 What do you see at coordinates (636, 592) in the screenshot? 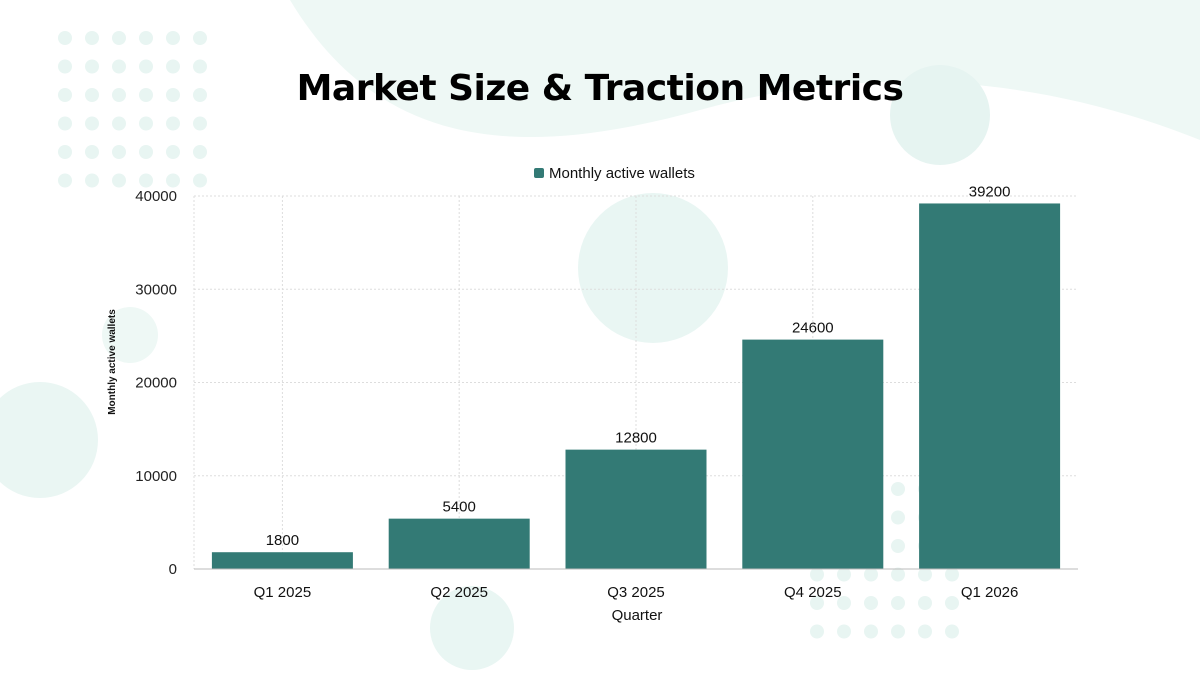
I see `x-tick-label: Q3 2025` at bounding box center [636, 592].